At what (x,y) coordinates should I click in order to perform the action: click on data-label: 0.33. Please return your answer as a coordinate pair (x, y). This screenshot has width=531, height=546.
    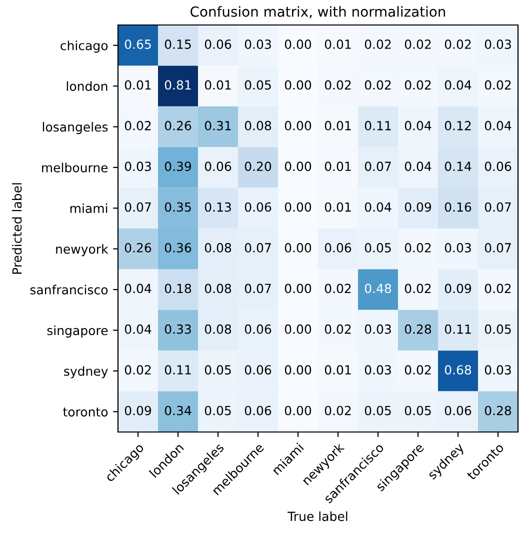
    Looking at the image, I should click on (177, 329).